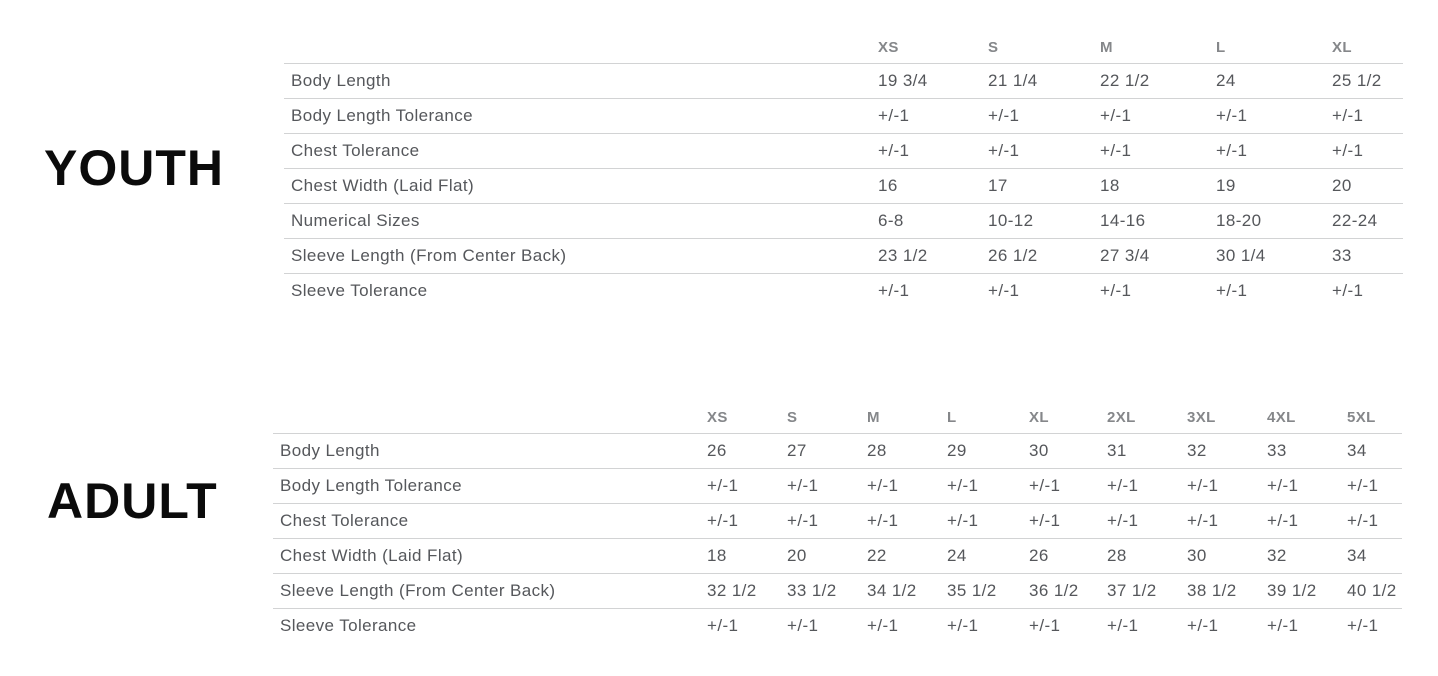  Describe the element at coordinates (1357, 80) in the screenshot. I see `size-value: 25 1/2` at that location.